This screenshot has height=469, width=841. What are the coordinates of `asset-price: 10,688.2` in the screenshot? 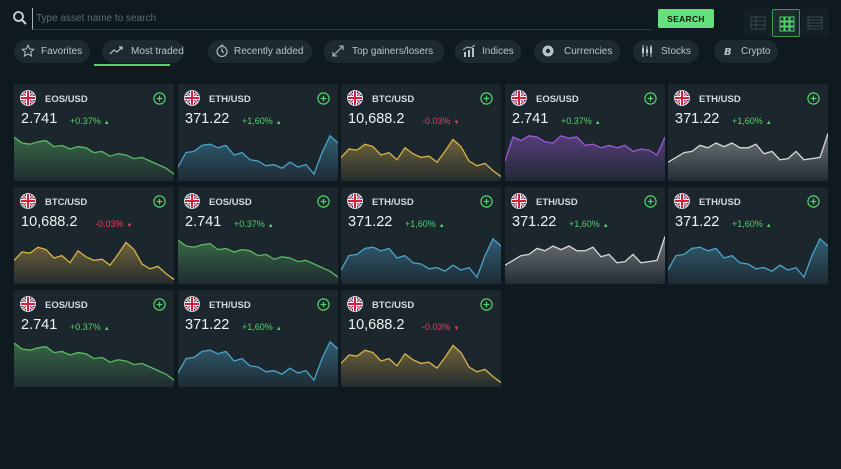 It's located at (376, 325).